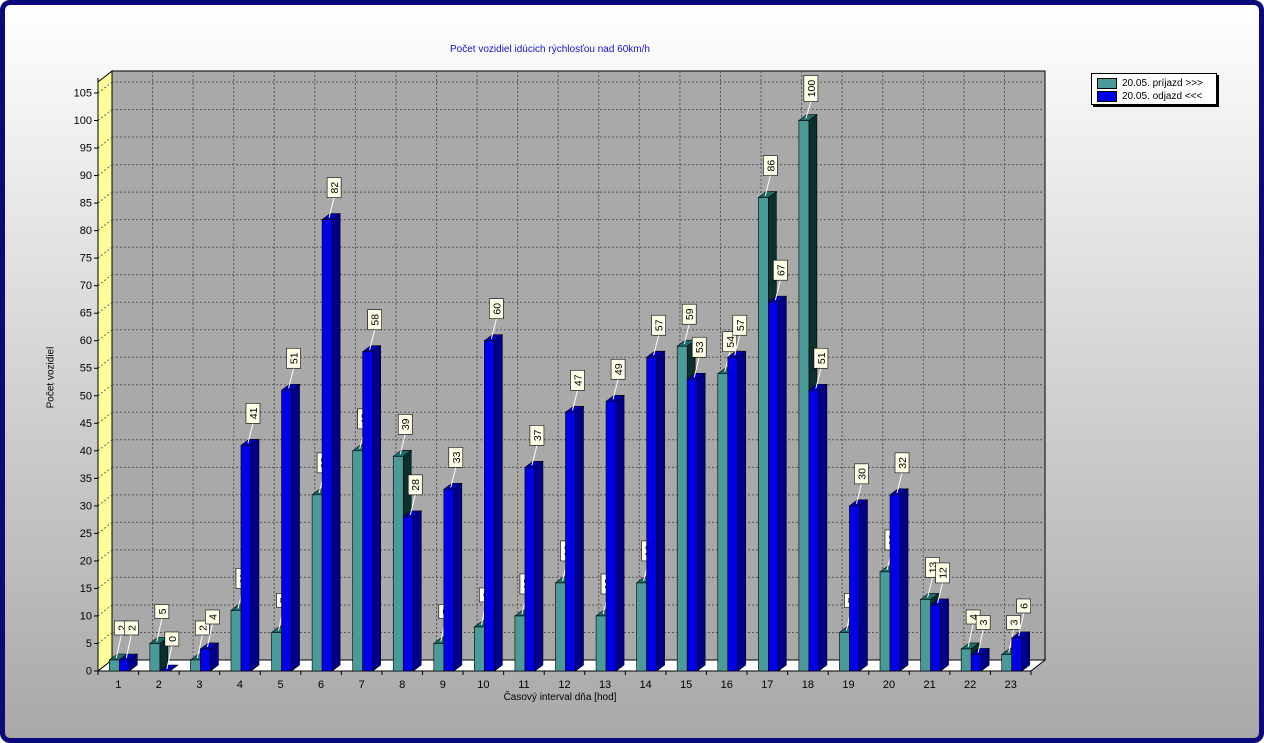  Describe the element at coordinates (443, 685) in the screenshot. I see `x-tick-label: 9` at that location.